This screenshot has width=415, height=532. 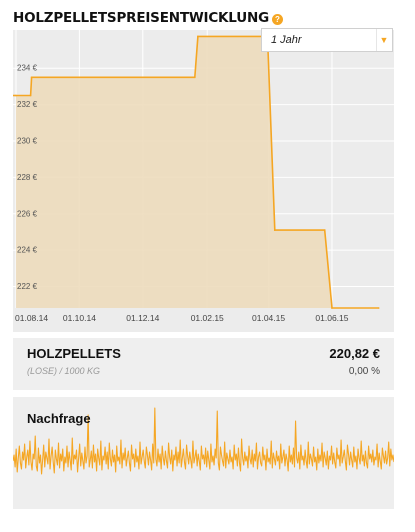 What do you see at coordinates (27, 250) in the screenshot?
I see `y-tick-label: 224 €` at bounding box center [27, 250].